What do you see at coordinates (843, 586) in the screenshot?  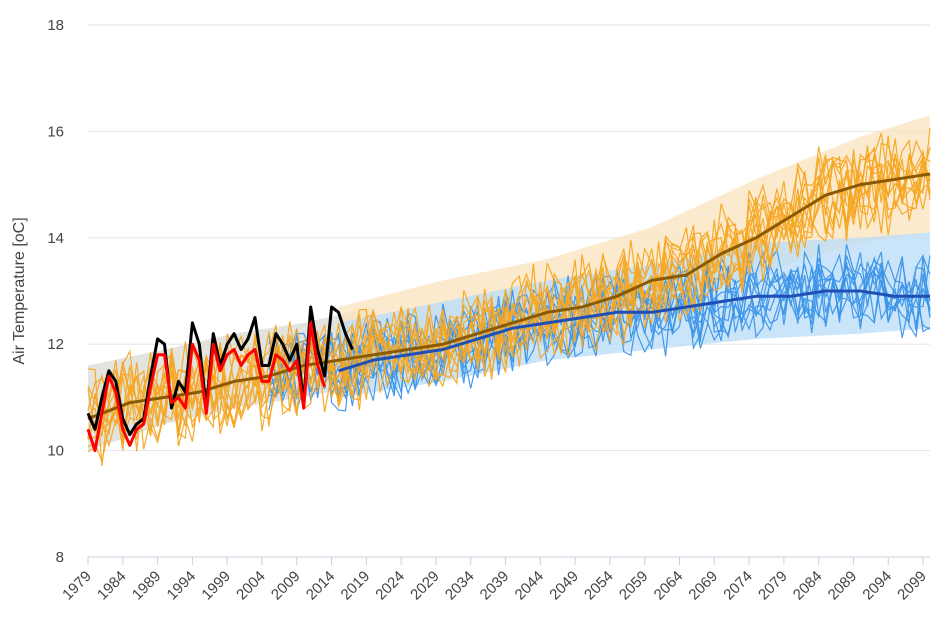 I see `x-tick-label: 2089` at bounding box center [843, 586].